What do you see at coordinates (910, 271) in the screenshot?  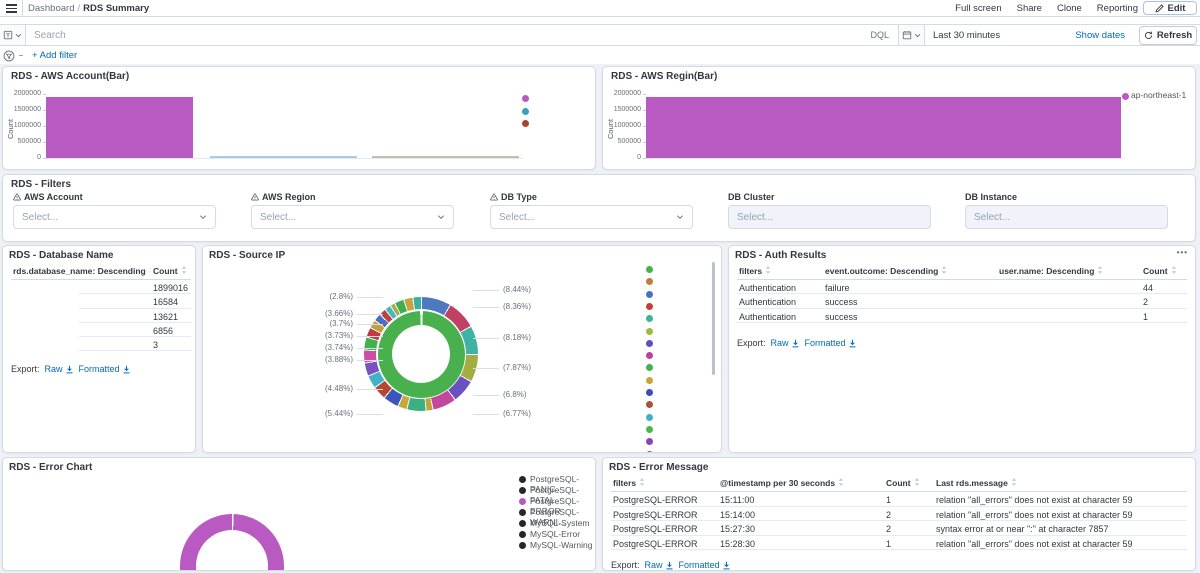 I see `column-header: event.outcome: Descending` at bounding box center [910, 271].